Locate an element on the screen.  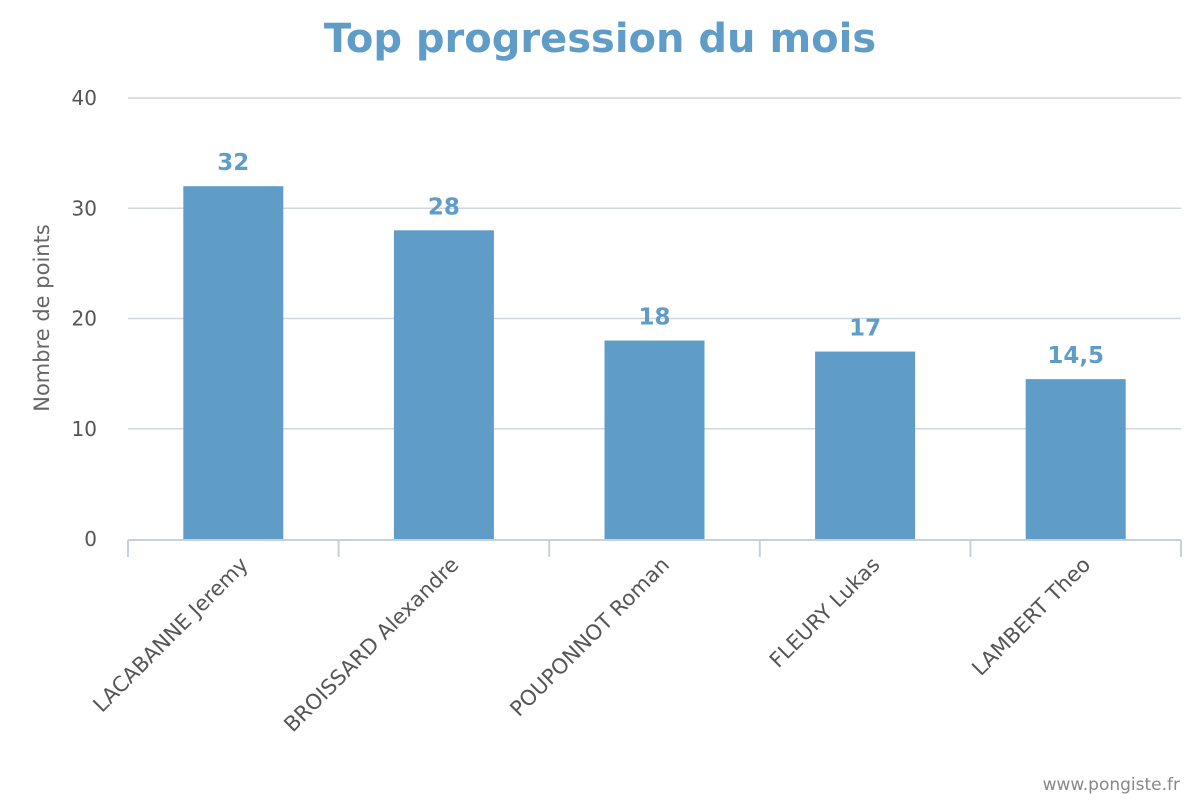
data-label: 18 is located at coordinates (654, 318).